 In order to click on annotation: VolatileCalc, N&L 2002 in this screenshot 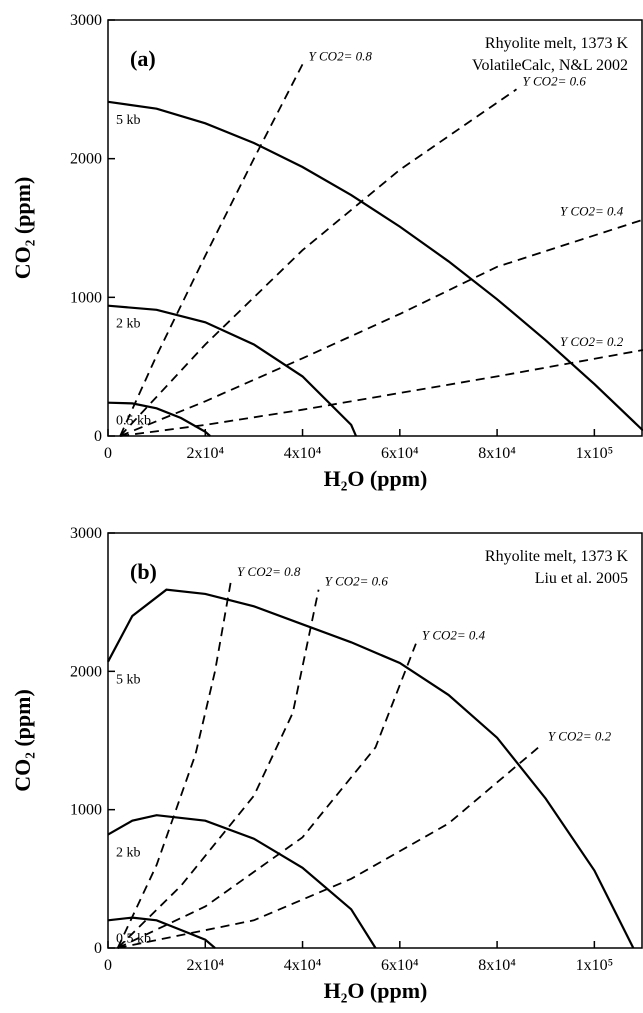, I will do `click(550, 65)`.